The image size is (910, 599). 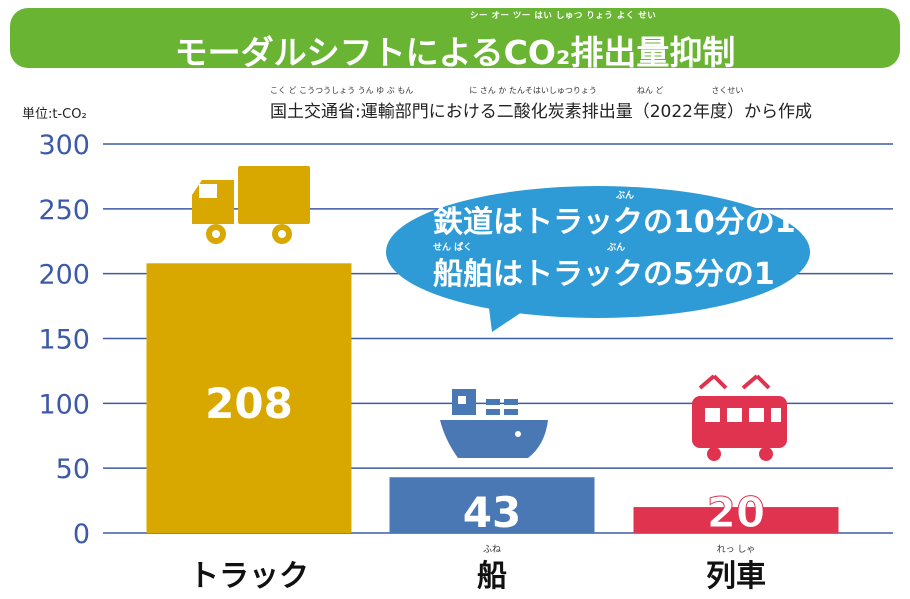 I want to click on data-label: 43, so click(x=492, y=512).